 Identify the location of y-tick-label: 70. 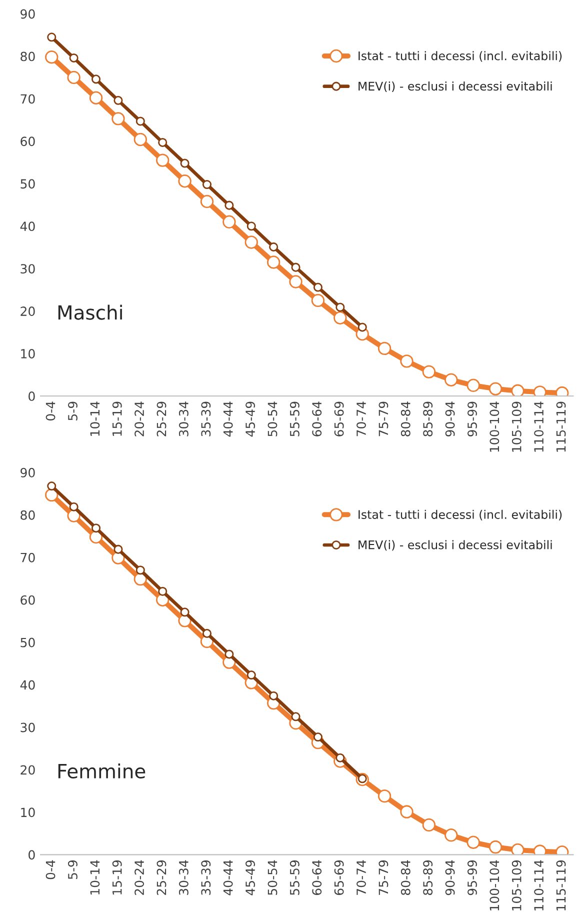
(27, 99).